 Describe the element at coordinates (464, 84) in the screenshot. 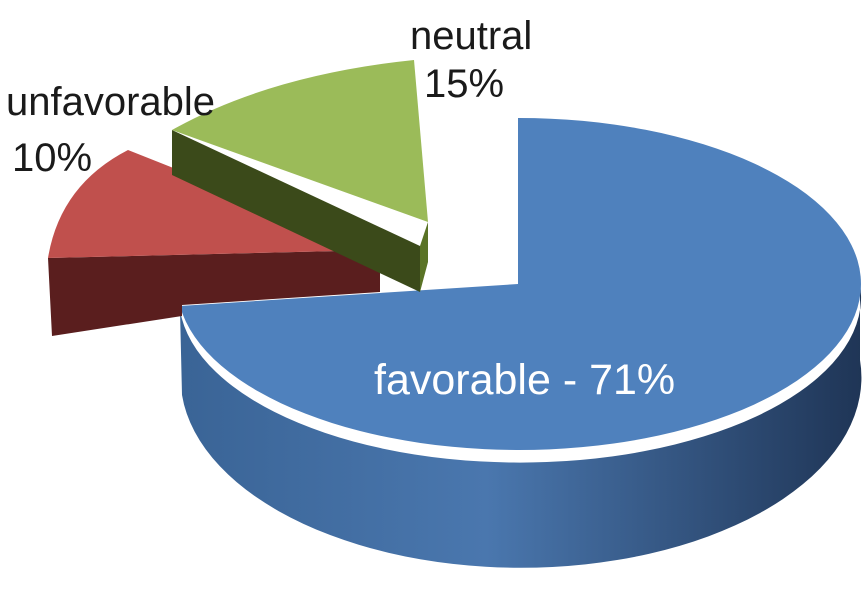

I see `label-neutral-value: 15%` at that location.